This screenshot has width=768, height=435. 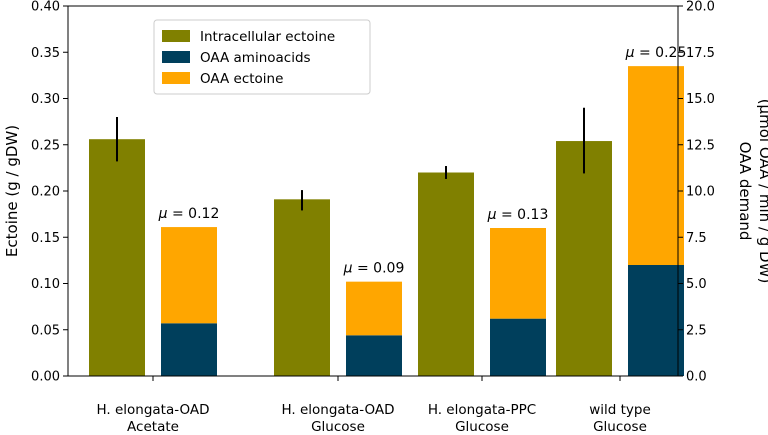 What do you see at coordinates (255, 58) in the screenshot?
I see `legend-label-1: OAA aminoacids` at bounding box center [255, 58].